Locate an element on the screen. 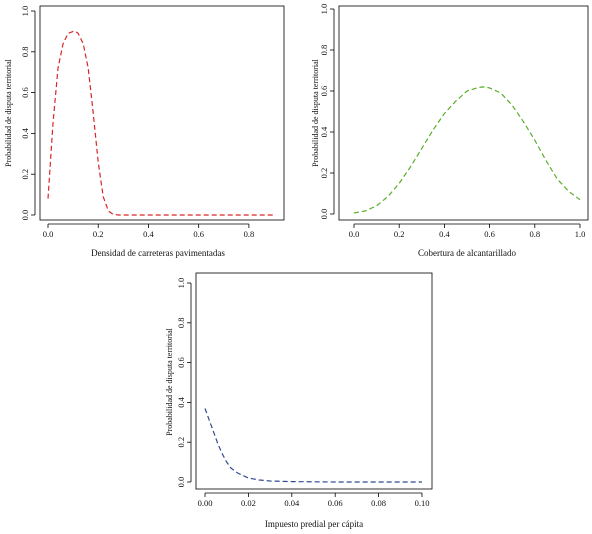  x-tick-label: 0.04 is located at coordinates (292, 503).